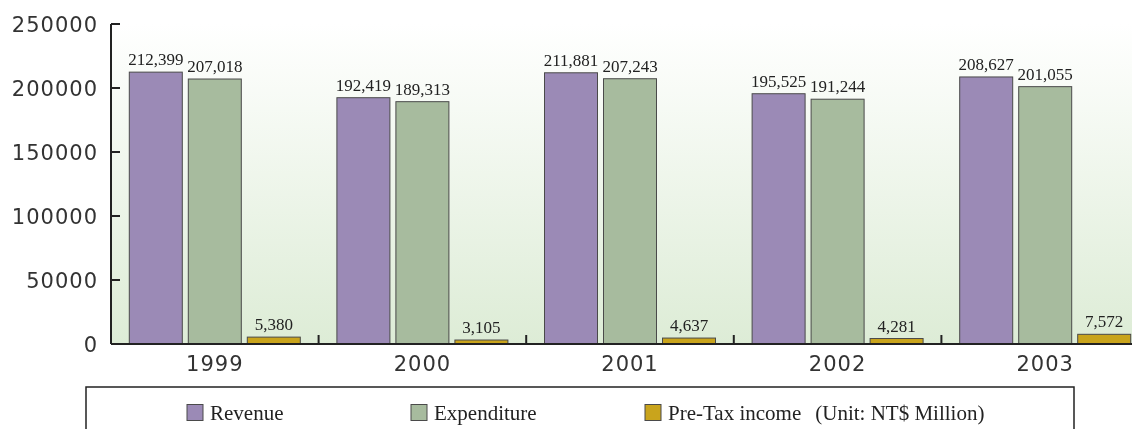 The image size is (1132, 429). Describe the element at coordinates (54, 152) in the screenshot. I see `y-tick-label: 150000` at that location.